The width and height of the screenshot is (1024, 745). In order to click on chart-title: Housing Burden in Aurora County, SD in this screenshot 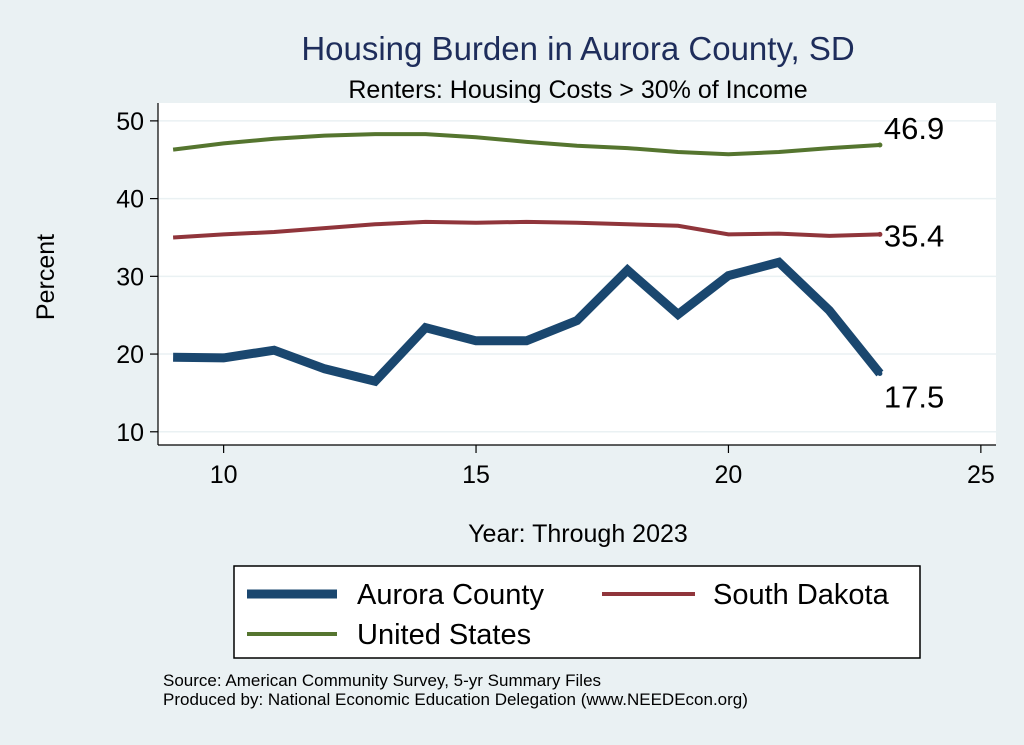, I will do `click(577, 48)`.